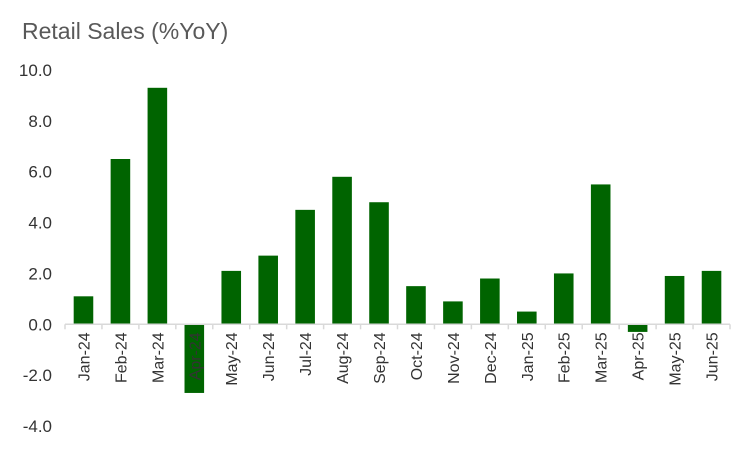 The width and height of the screenshot is (750, 450). What do you see at coordinates (343, 358) in the screenshot?
I see `x-tick-label: Aug-24` at bounding box center [343, 358].